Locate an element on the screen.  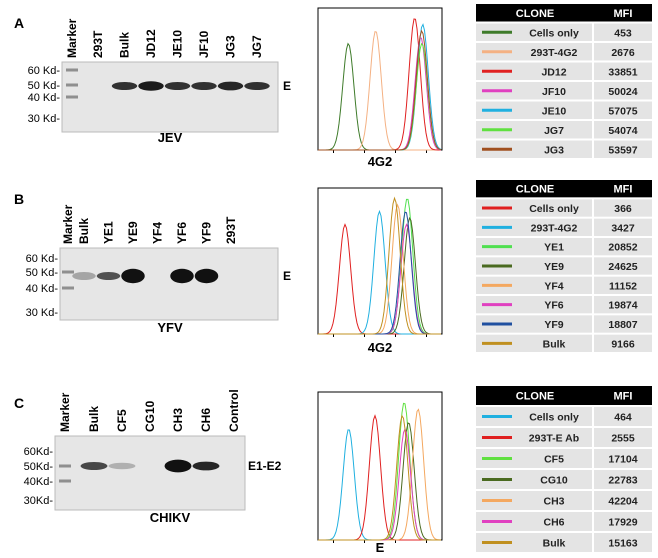
clone-name: JD12 is located at coordinates (553, 72).